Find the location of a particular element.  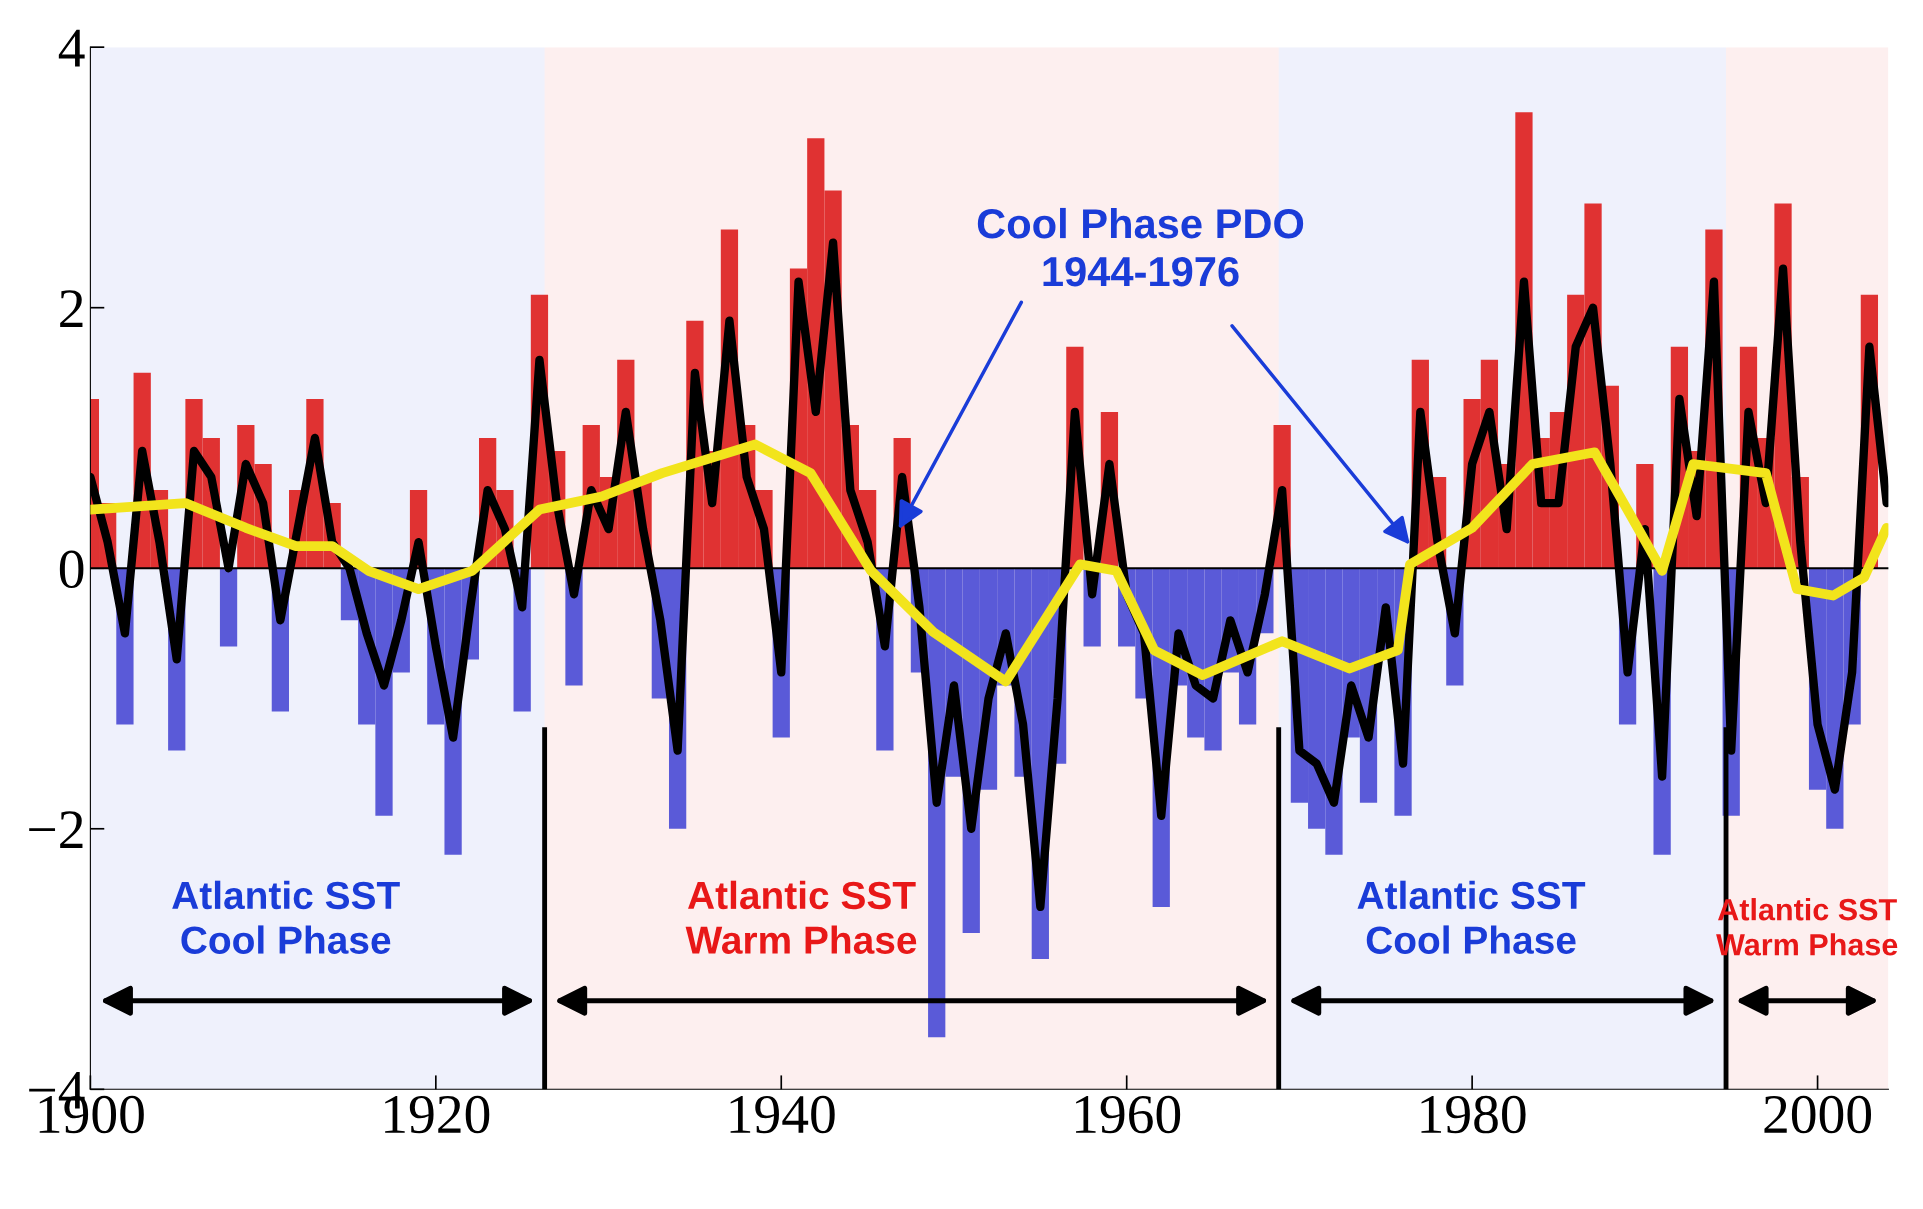

bar is located at coordinates (228, 607).